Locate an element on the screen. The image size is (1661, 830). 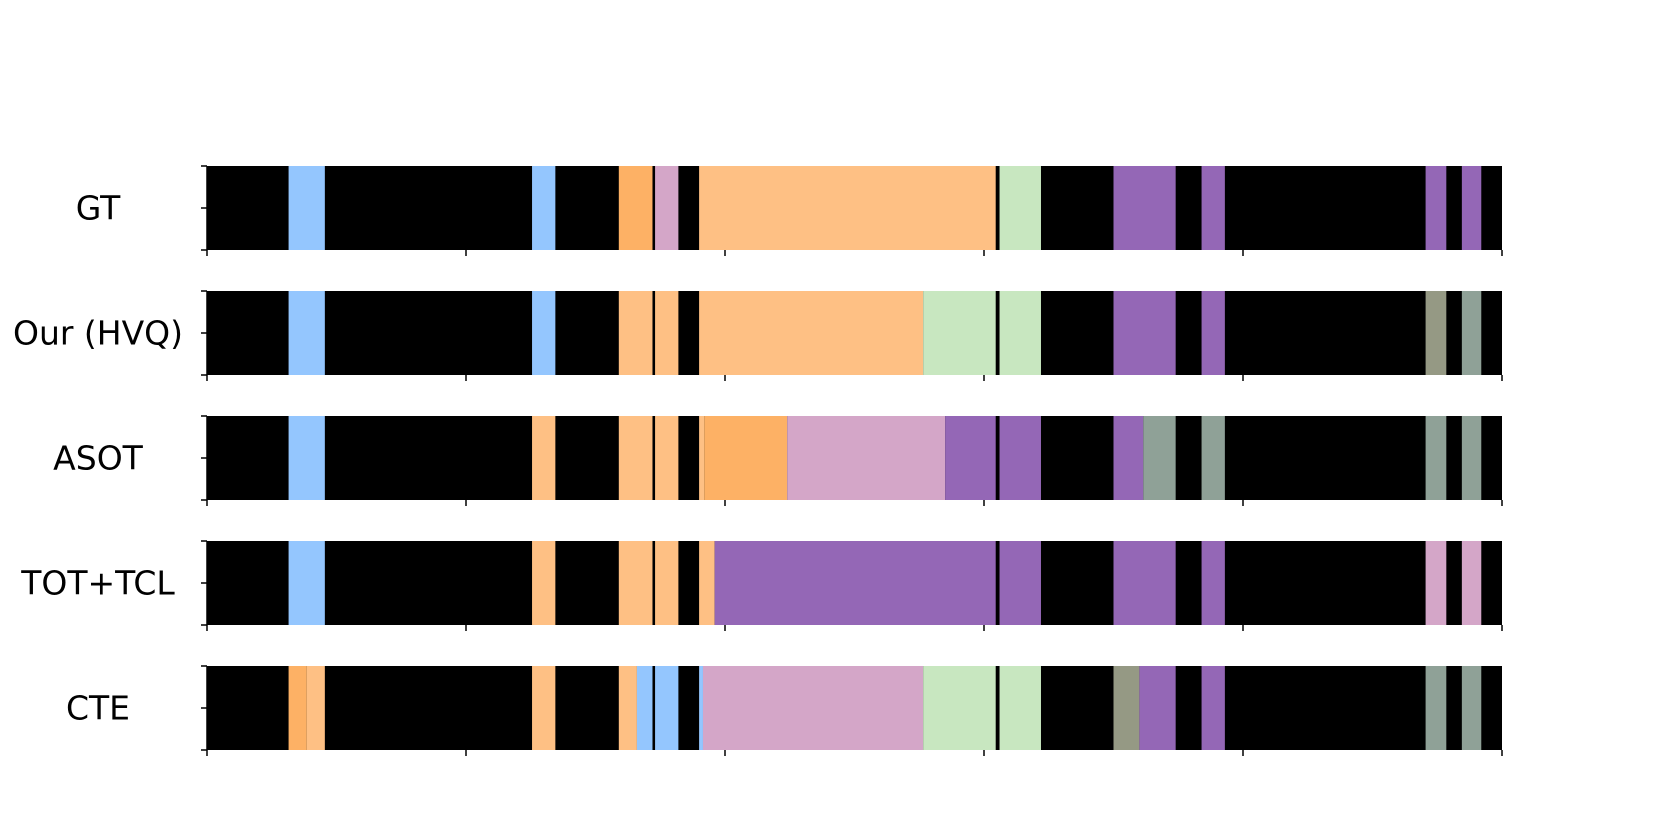
timeline-row: CTE is located at coordinates (784, 710).